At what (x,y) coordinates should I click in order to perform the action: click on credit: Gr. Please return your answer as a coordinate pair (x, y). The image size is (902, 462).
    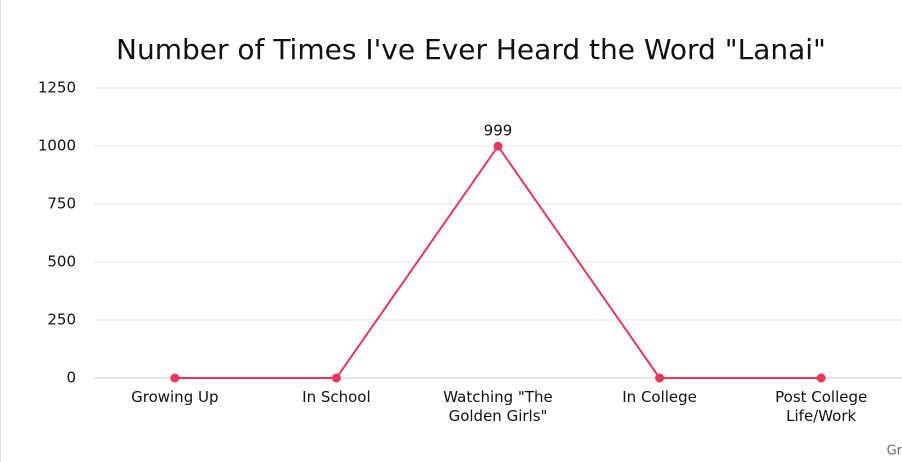
    Looking at the image, I should click on (894, 451).